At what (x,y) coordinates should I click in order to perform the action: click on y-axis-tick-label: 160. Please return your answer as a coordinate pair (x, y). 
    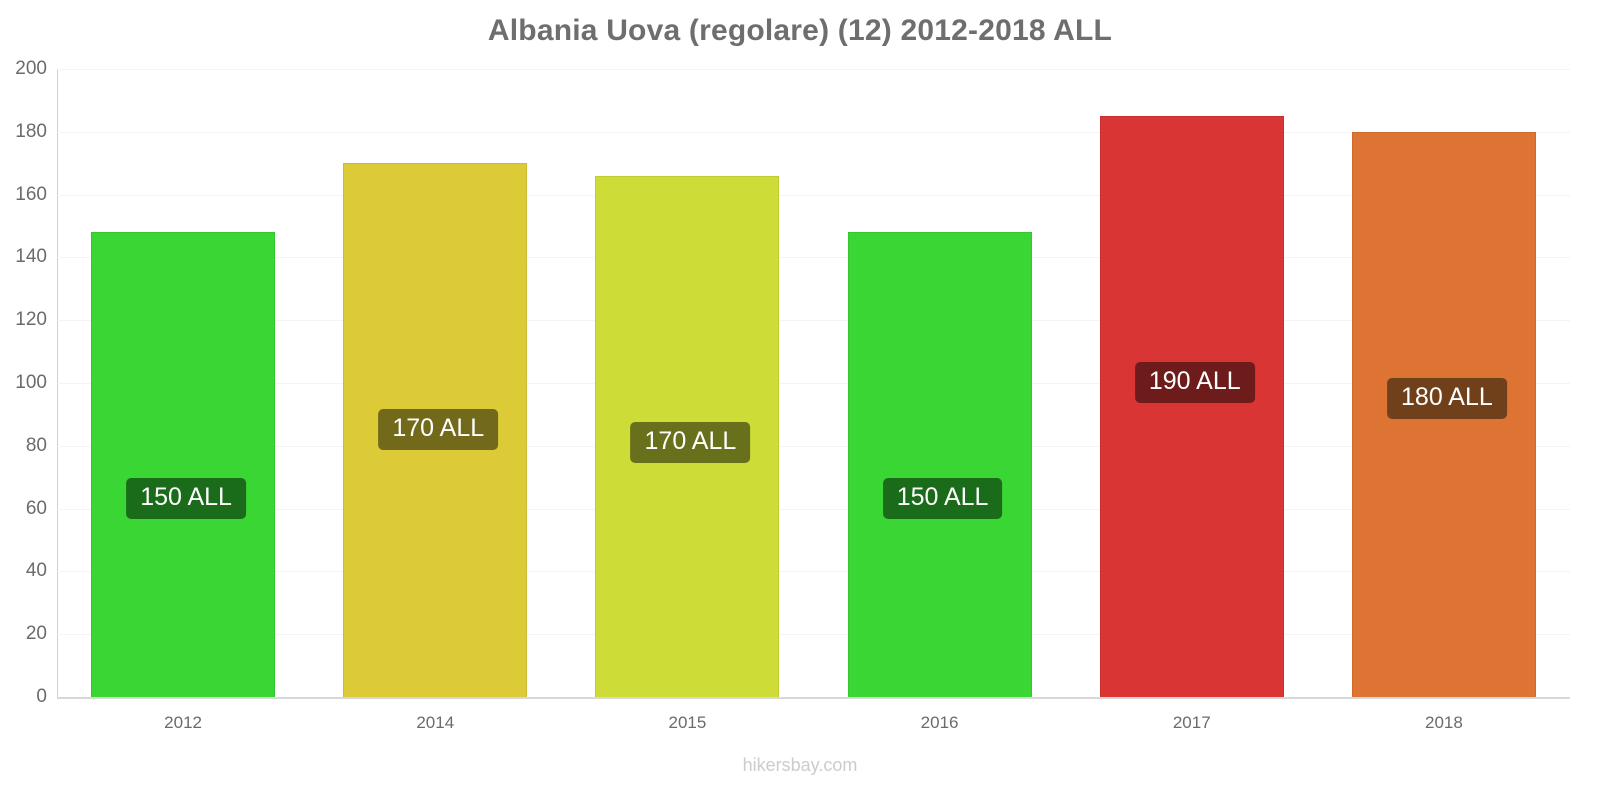
    Looking at the image, I should click on (31, 194).